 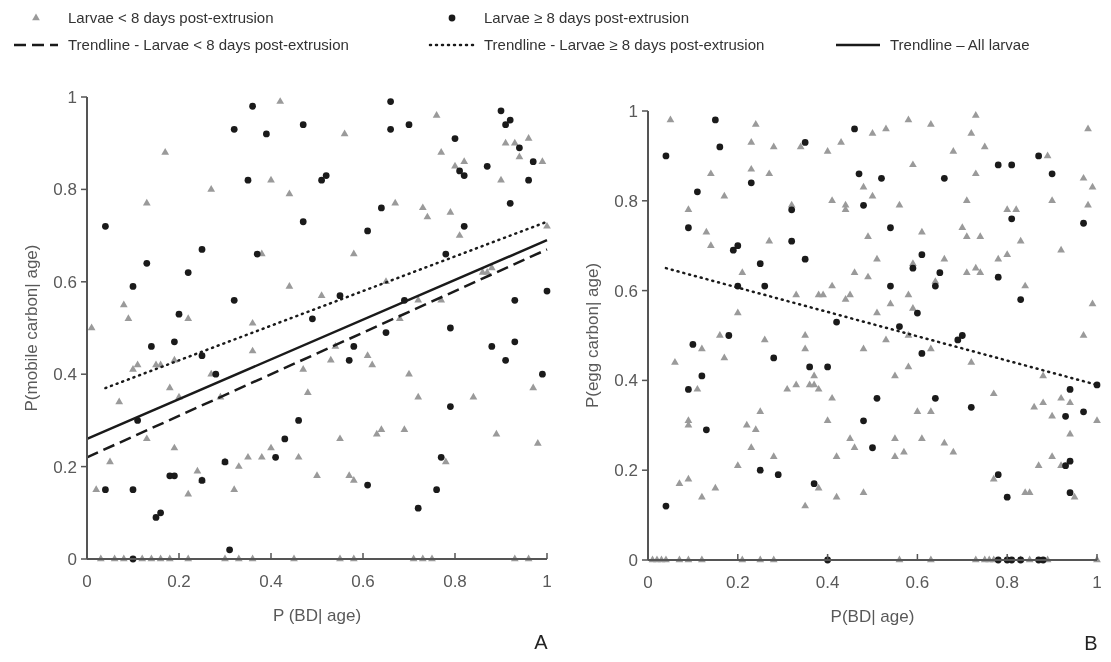 What do you see at coordinates (587, 18) in the screenshot?
I see `legend-label: Larvae ≥ 8 days post-extrusion` at bounding box center [587, 18].